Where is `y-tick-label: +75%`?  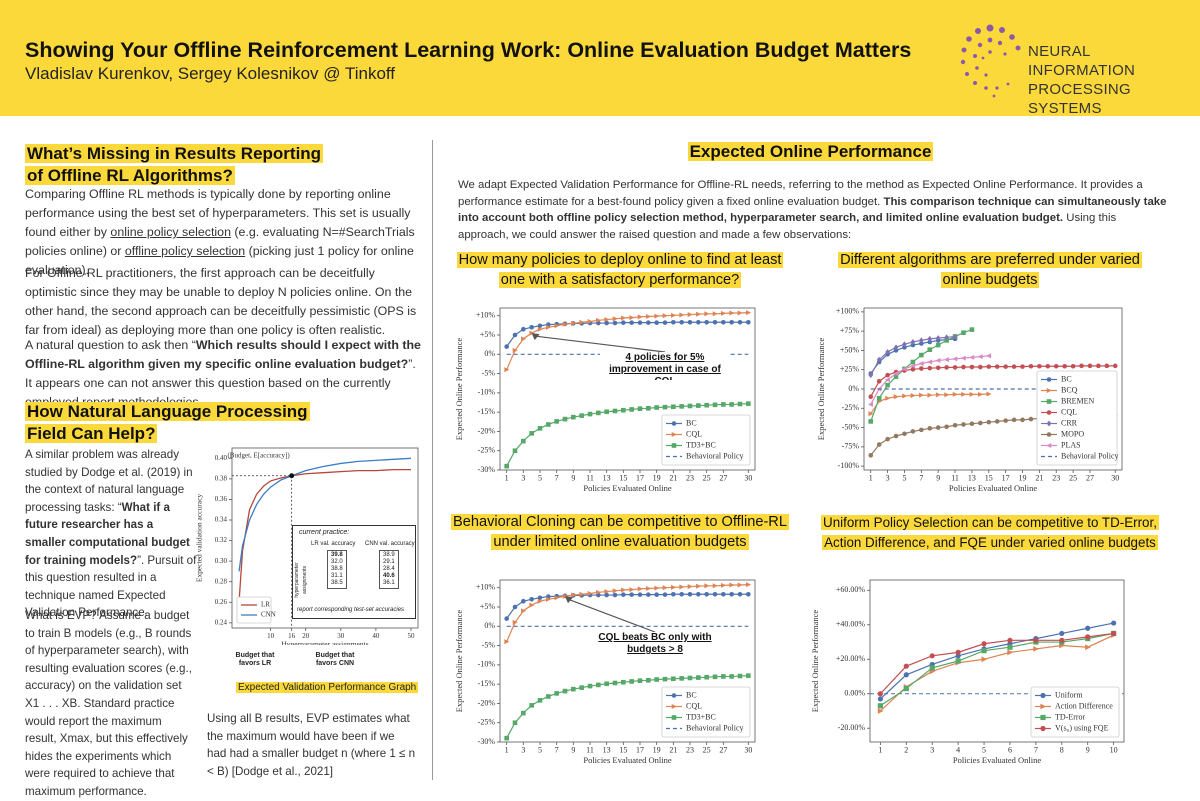 y-tick-label: +75% is located at coordinates (850, 330).